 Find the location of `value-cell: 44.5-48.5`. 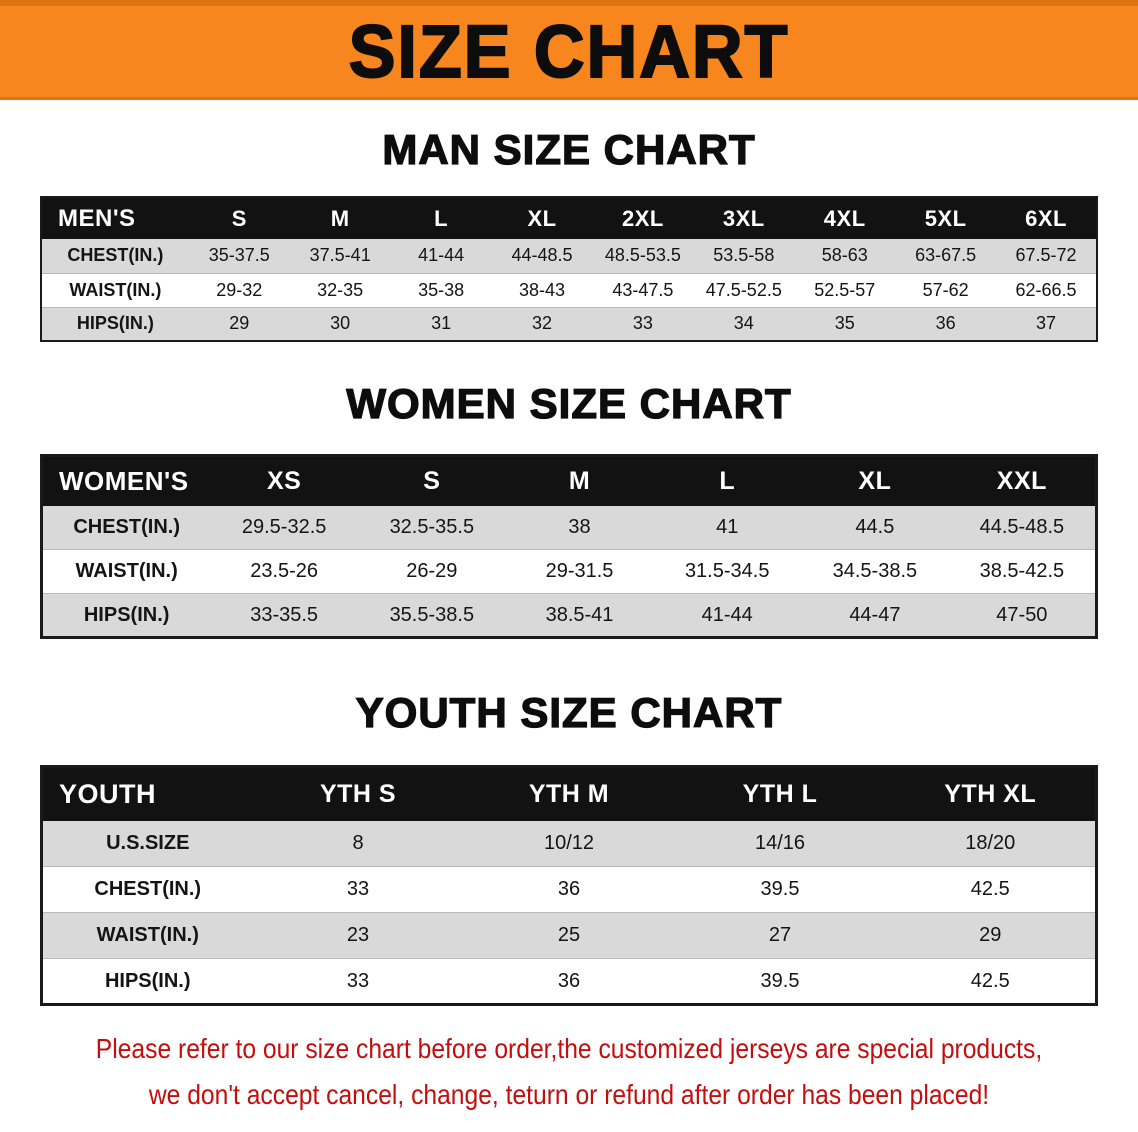

value-cell: 44.5-48.5 is located at coordinates (1022, 526).